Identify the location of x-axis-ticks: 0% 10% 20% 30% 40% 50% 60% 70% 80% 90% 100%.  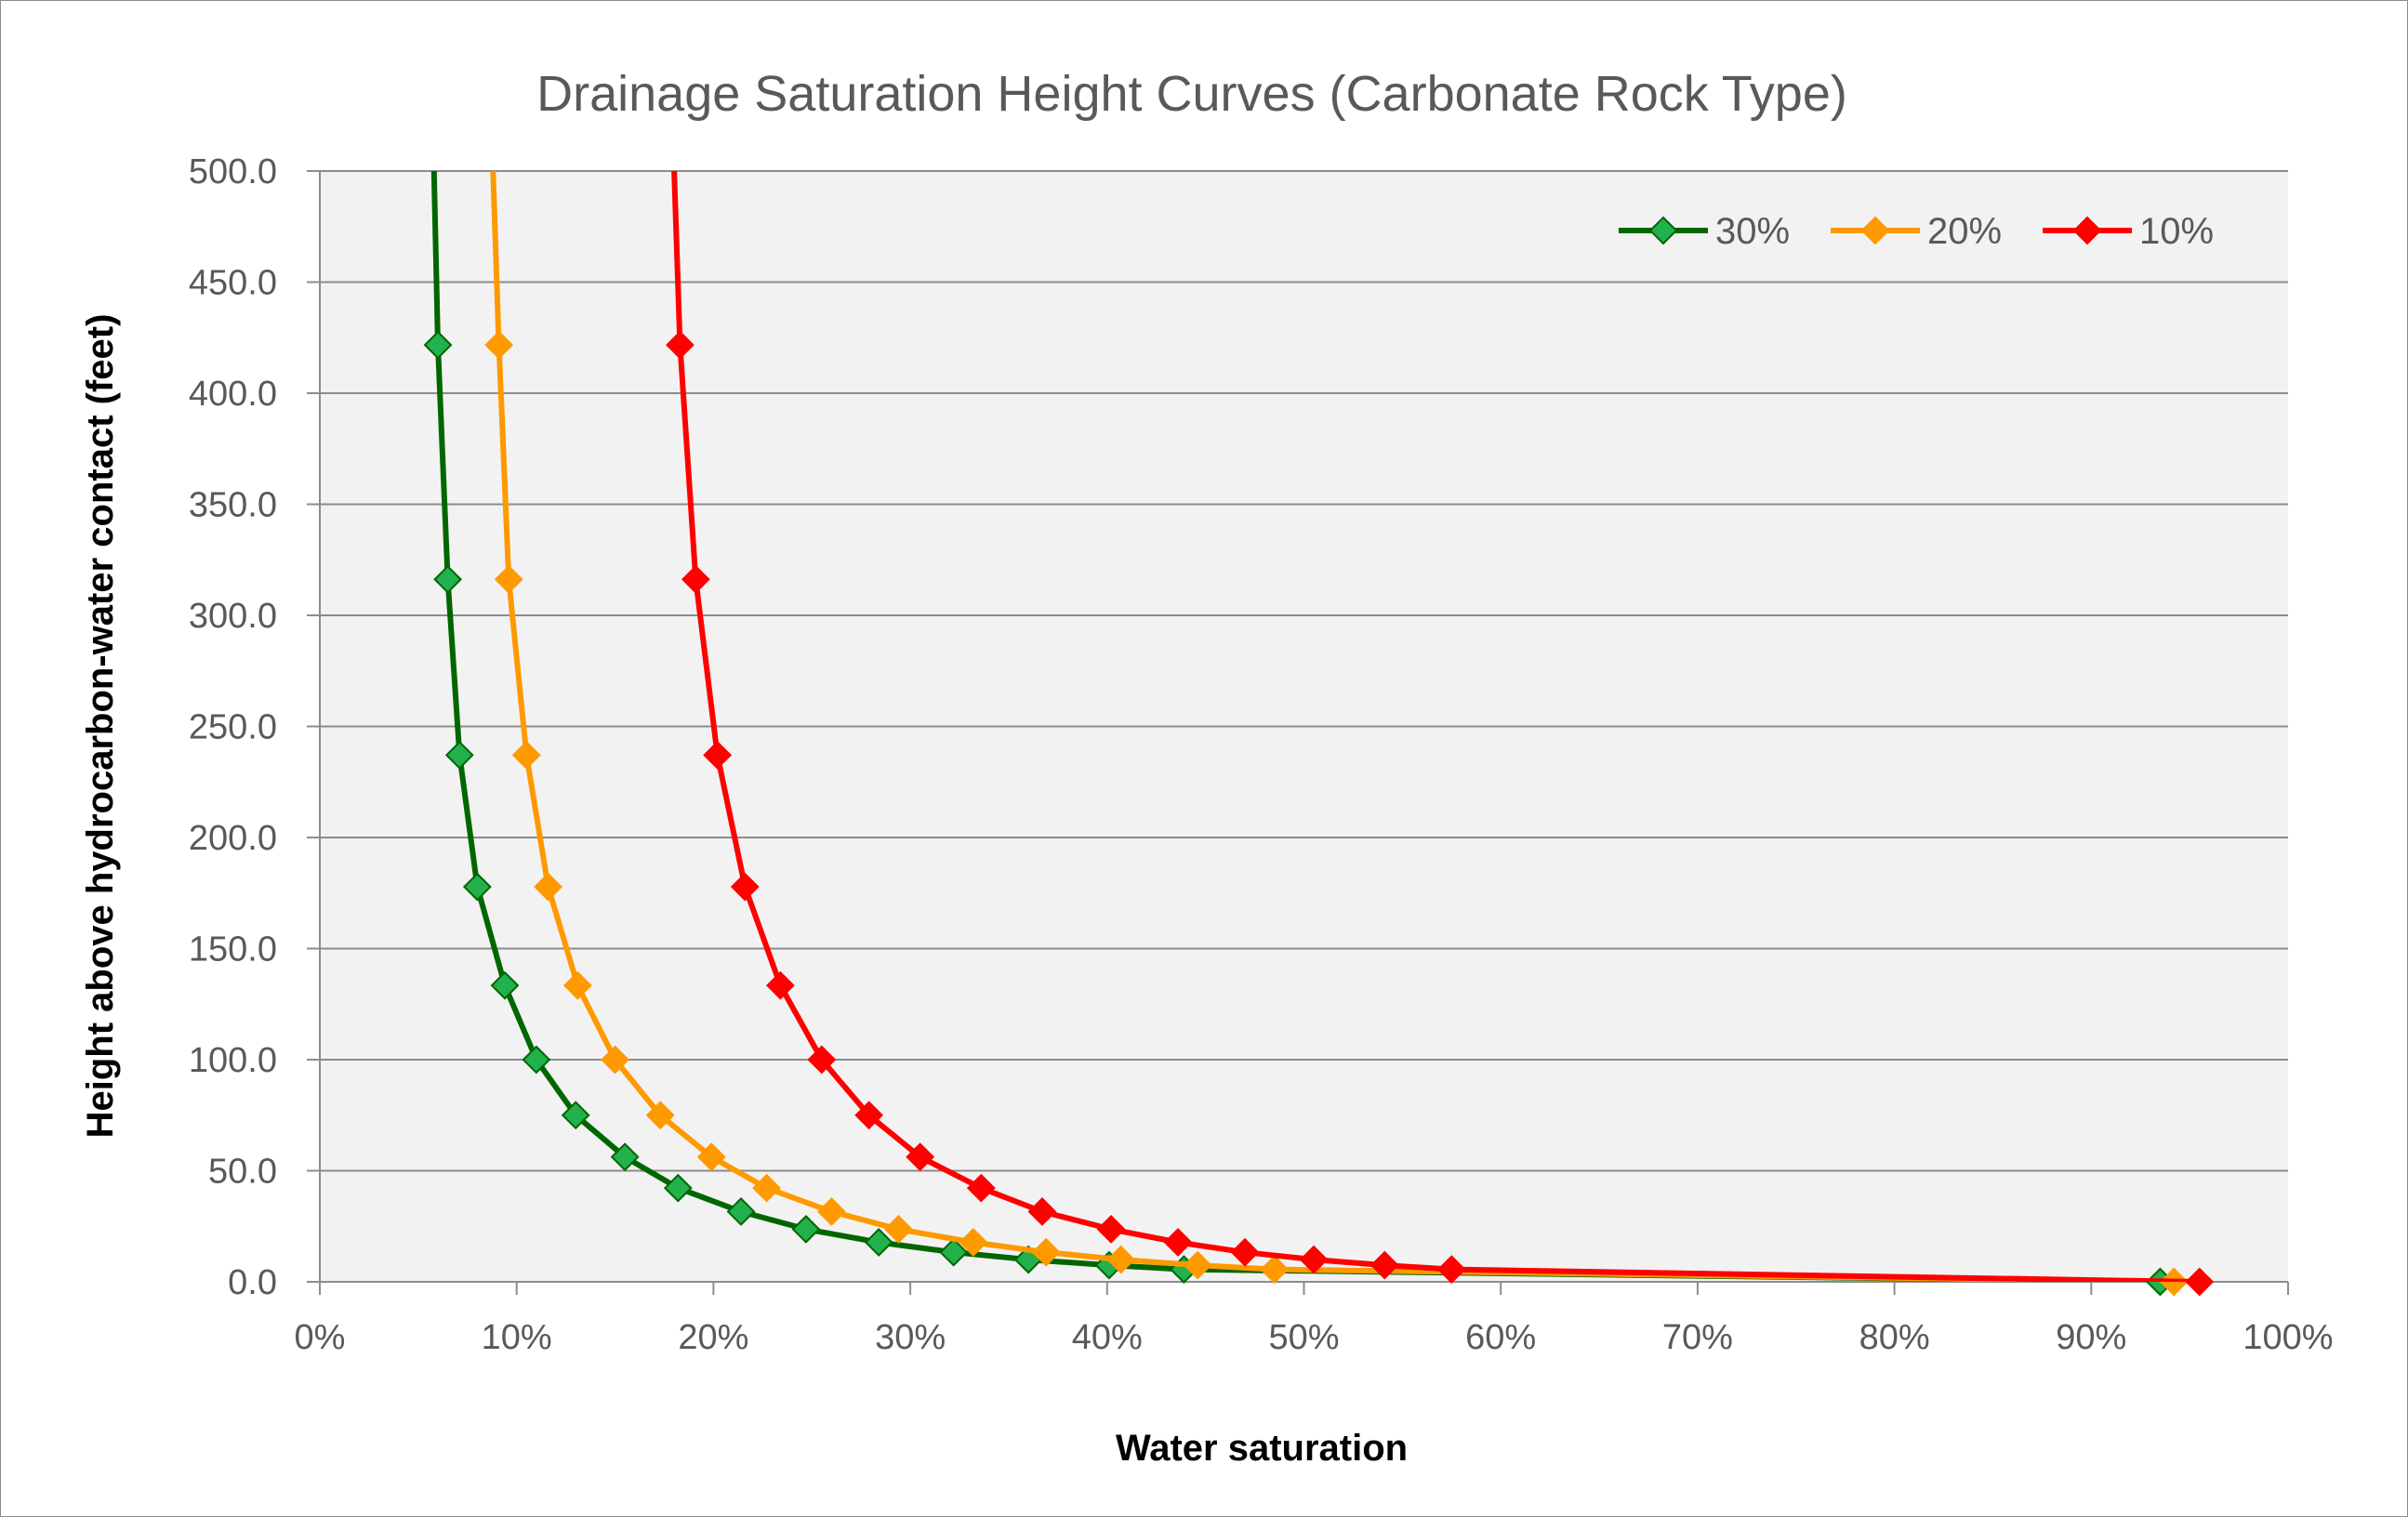
(1314, 1319).